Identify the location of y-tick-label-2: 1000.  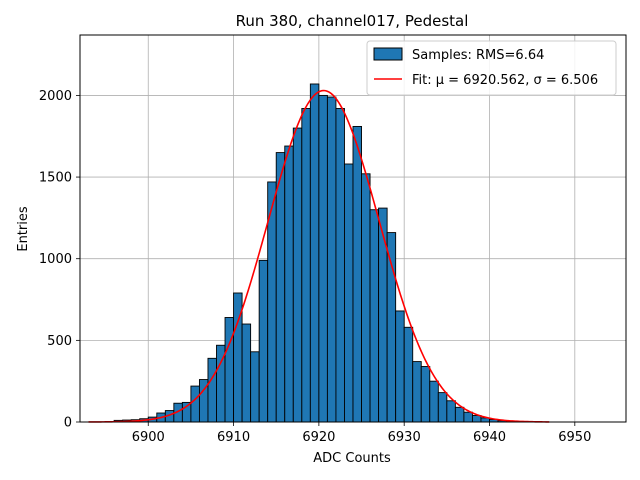
(55, 259).